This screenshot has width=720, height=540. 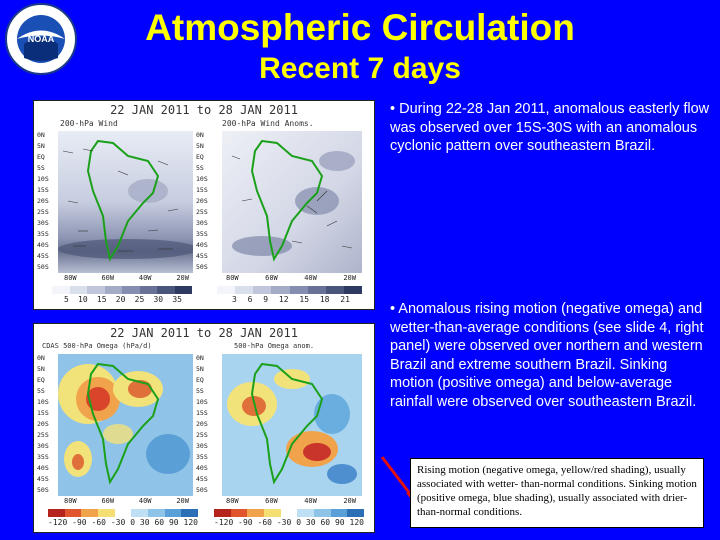 I want to click on omega-anom-lon-labels: 80W 60W 40W 20W, so click(x=291, y=501).